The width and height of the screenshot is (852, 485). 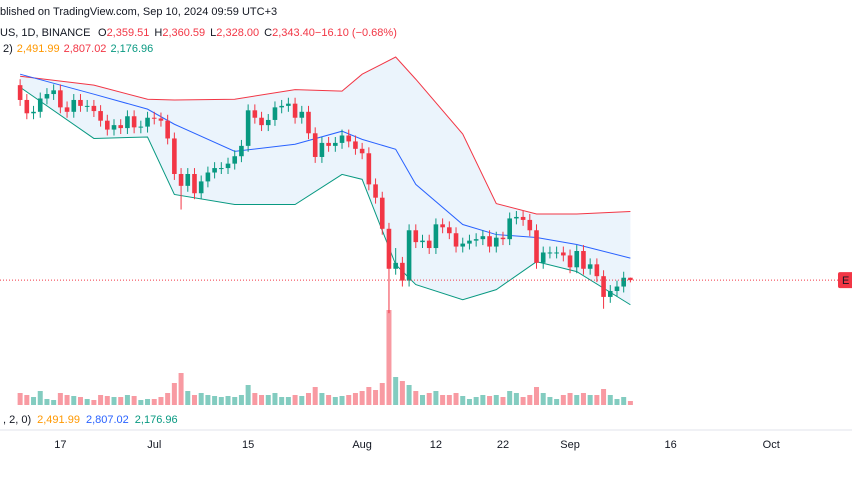 What do you see at coordinates (90, 420) in the screenshot?
I see `bottom-legend: , 2, 0) 2,491.99 2,807.02 2,176.96` at bounding box center [90, 420].